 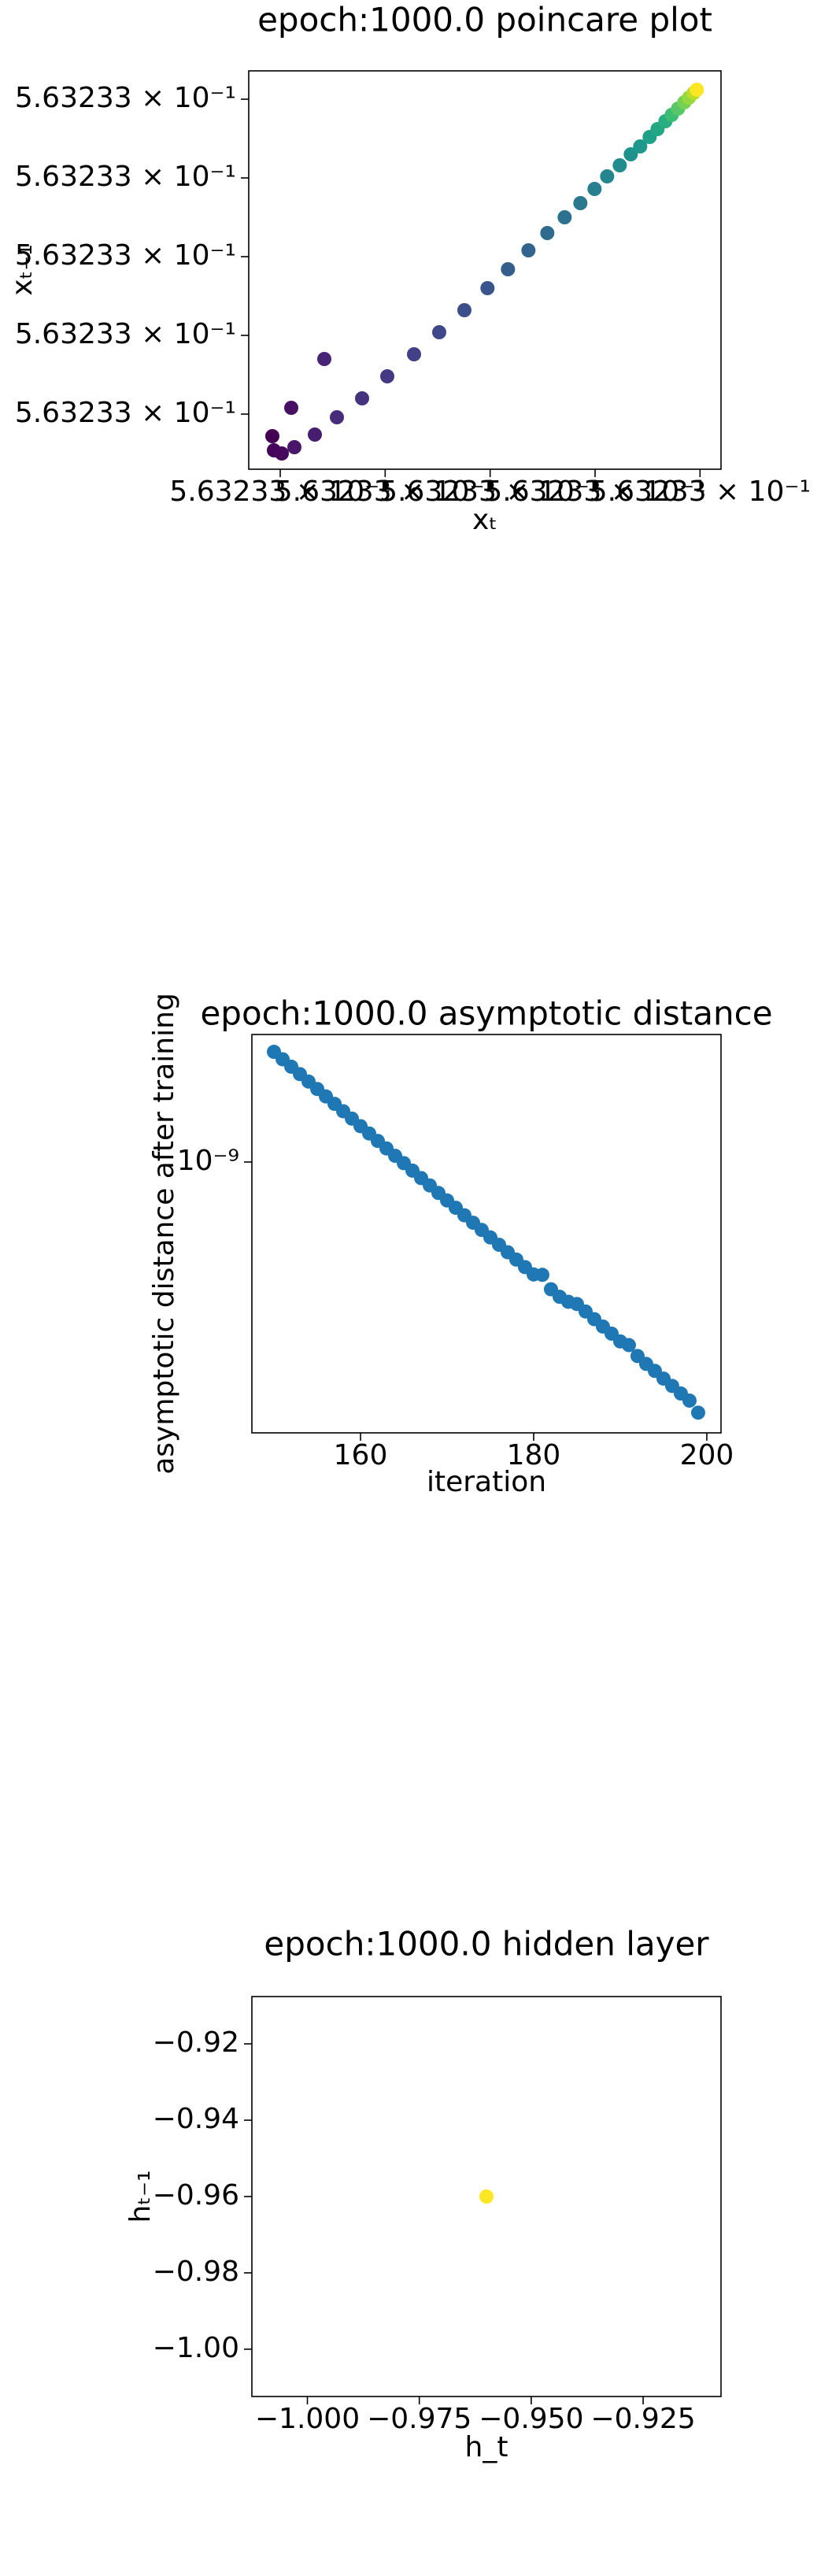 What do you see at coordinates (707, 1455) in the screenshot?
I see `x-tick-label: 200` at bounding box center [707, 1455].